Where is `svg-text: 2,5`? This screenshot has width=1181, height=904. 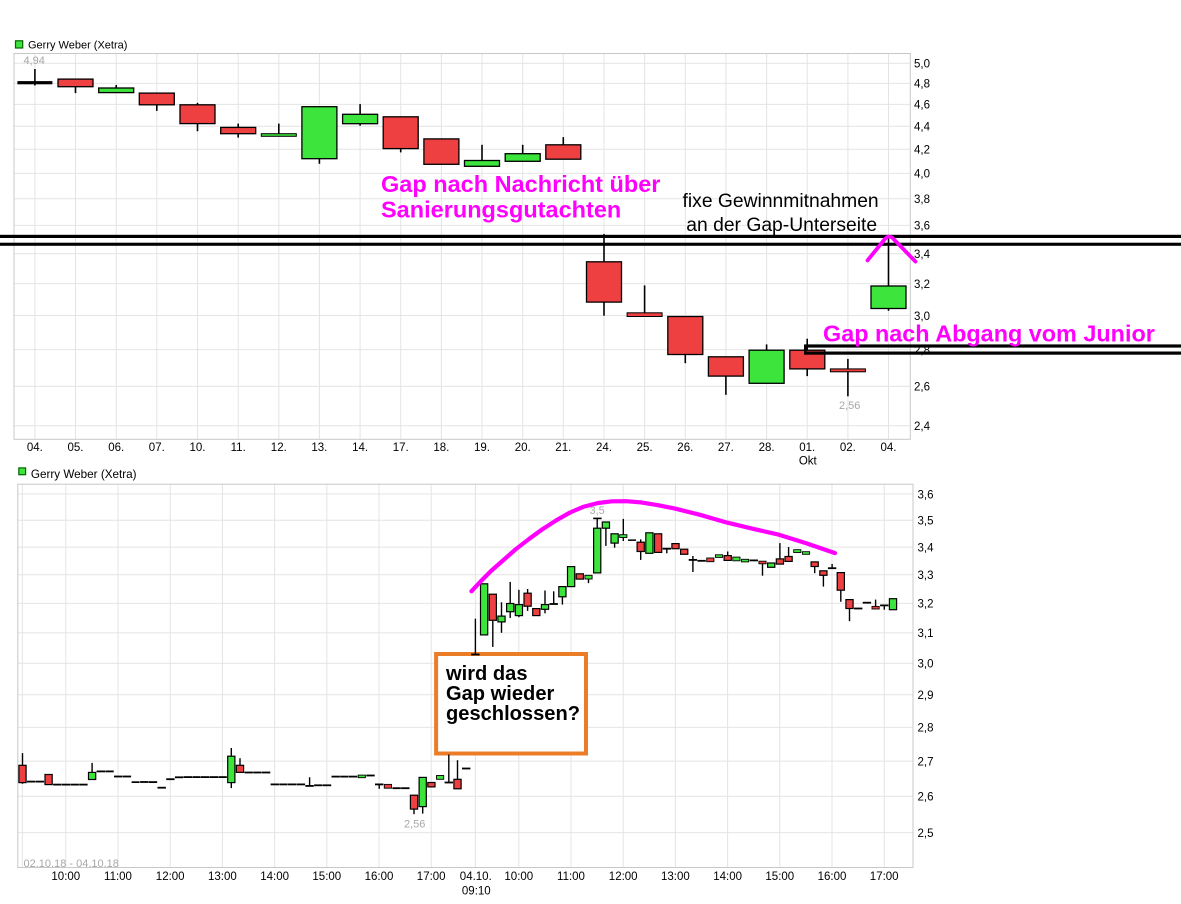 svg-text: 2,5 is located at coordinates (926, 834).